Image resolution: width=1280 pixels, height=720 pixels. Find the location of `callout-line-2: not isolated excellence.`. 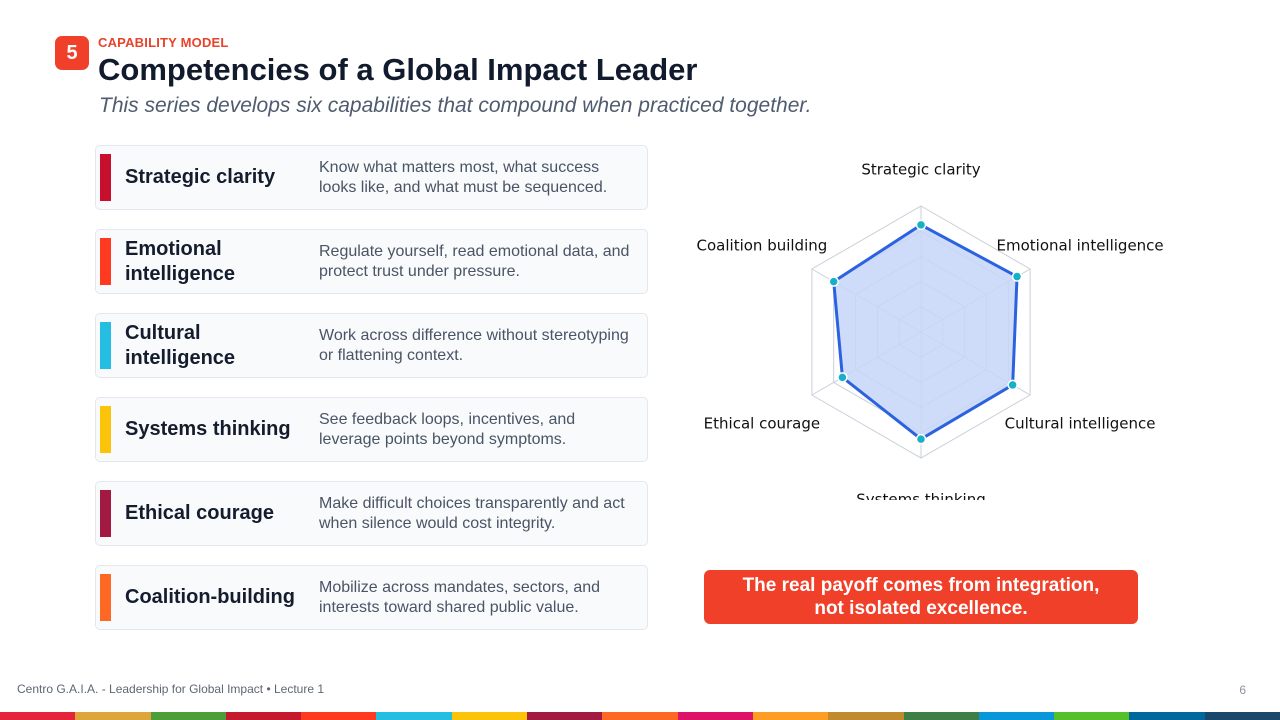

callout-line-2: not isolated excellence. is located at coordinates (921, 608).